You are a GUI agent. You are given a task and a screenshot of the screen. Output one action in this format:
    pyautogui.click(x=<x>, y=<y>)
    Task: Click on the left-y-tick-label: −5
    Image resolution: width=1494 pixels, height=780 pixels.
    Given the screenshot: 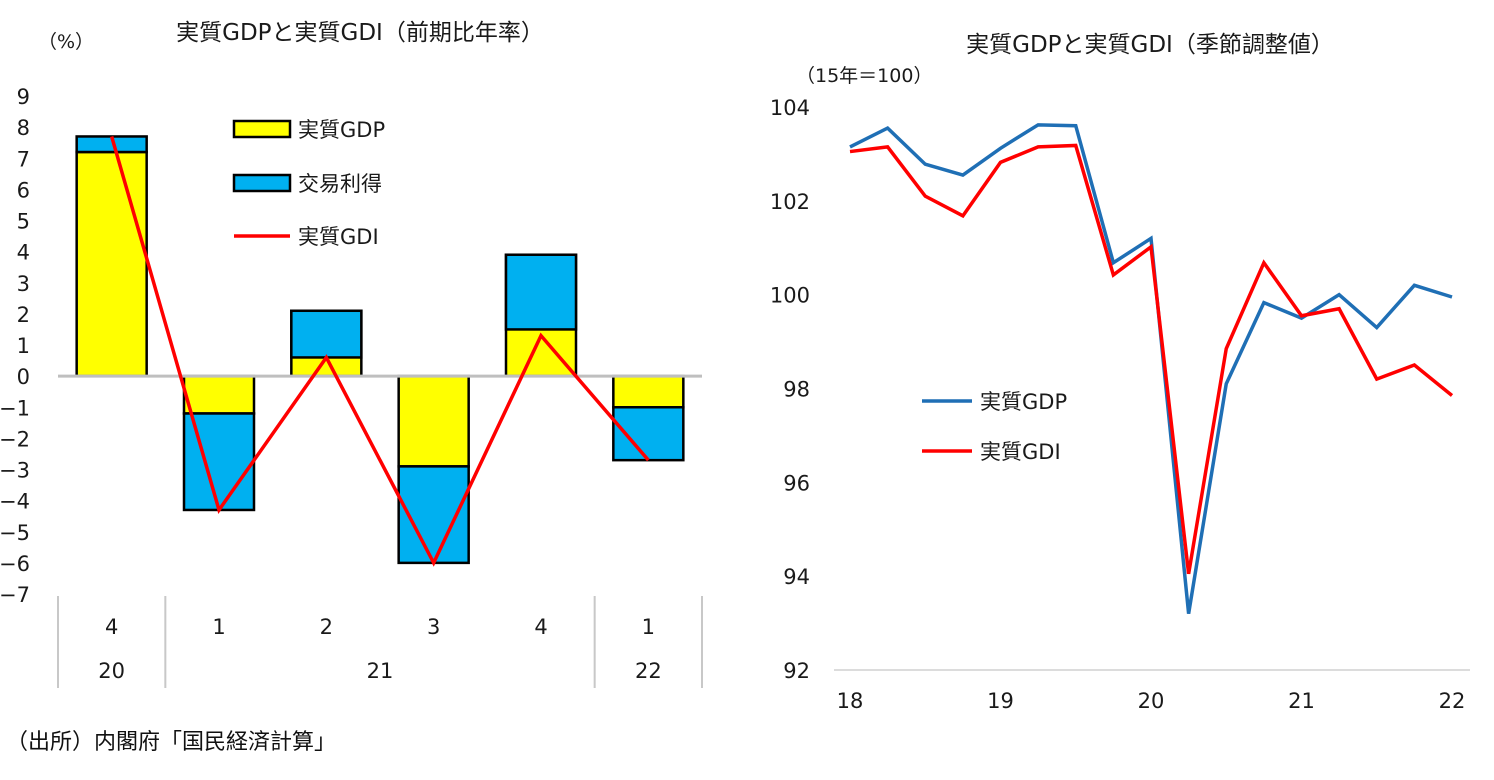 What is the action you would take?
    pyautogui.click(x=15, y=533)
    